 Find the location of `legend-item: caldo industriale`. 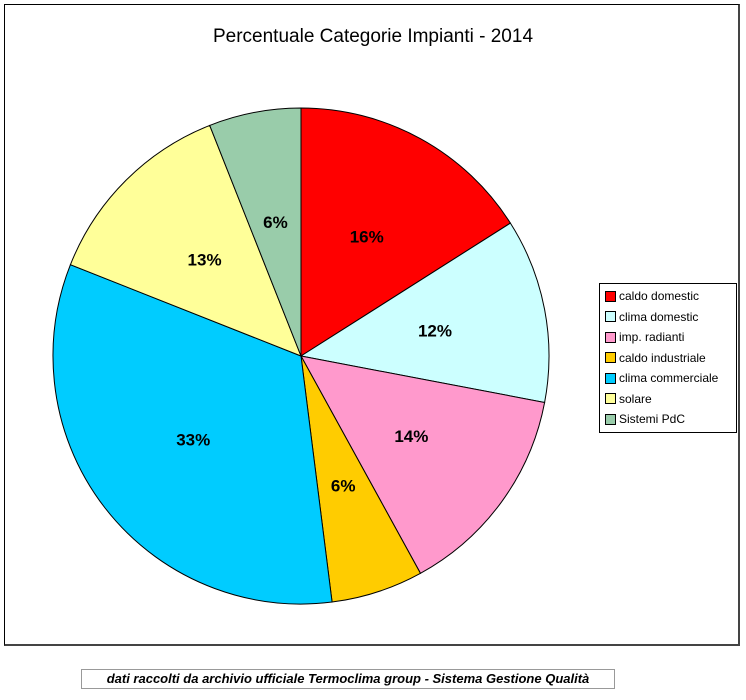

legend-item: caldo industriale is located at coordinates (668, 358).